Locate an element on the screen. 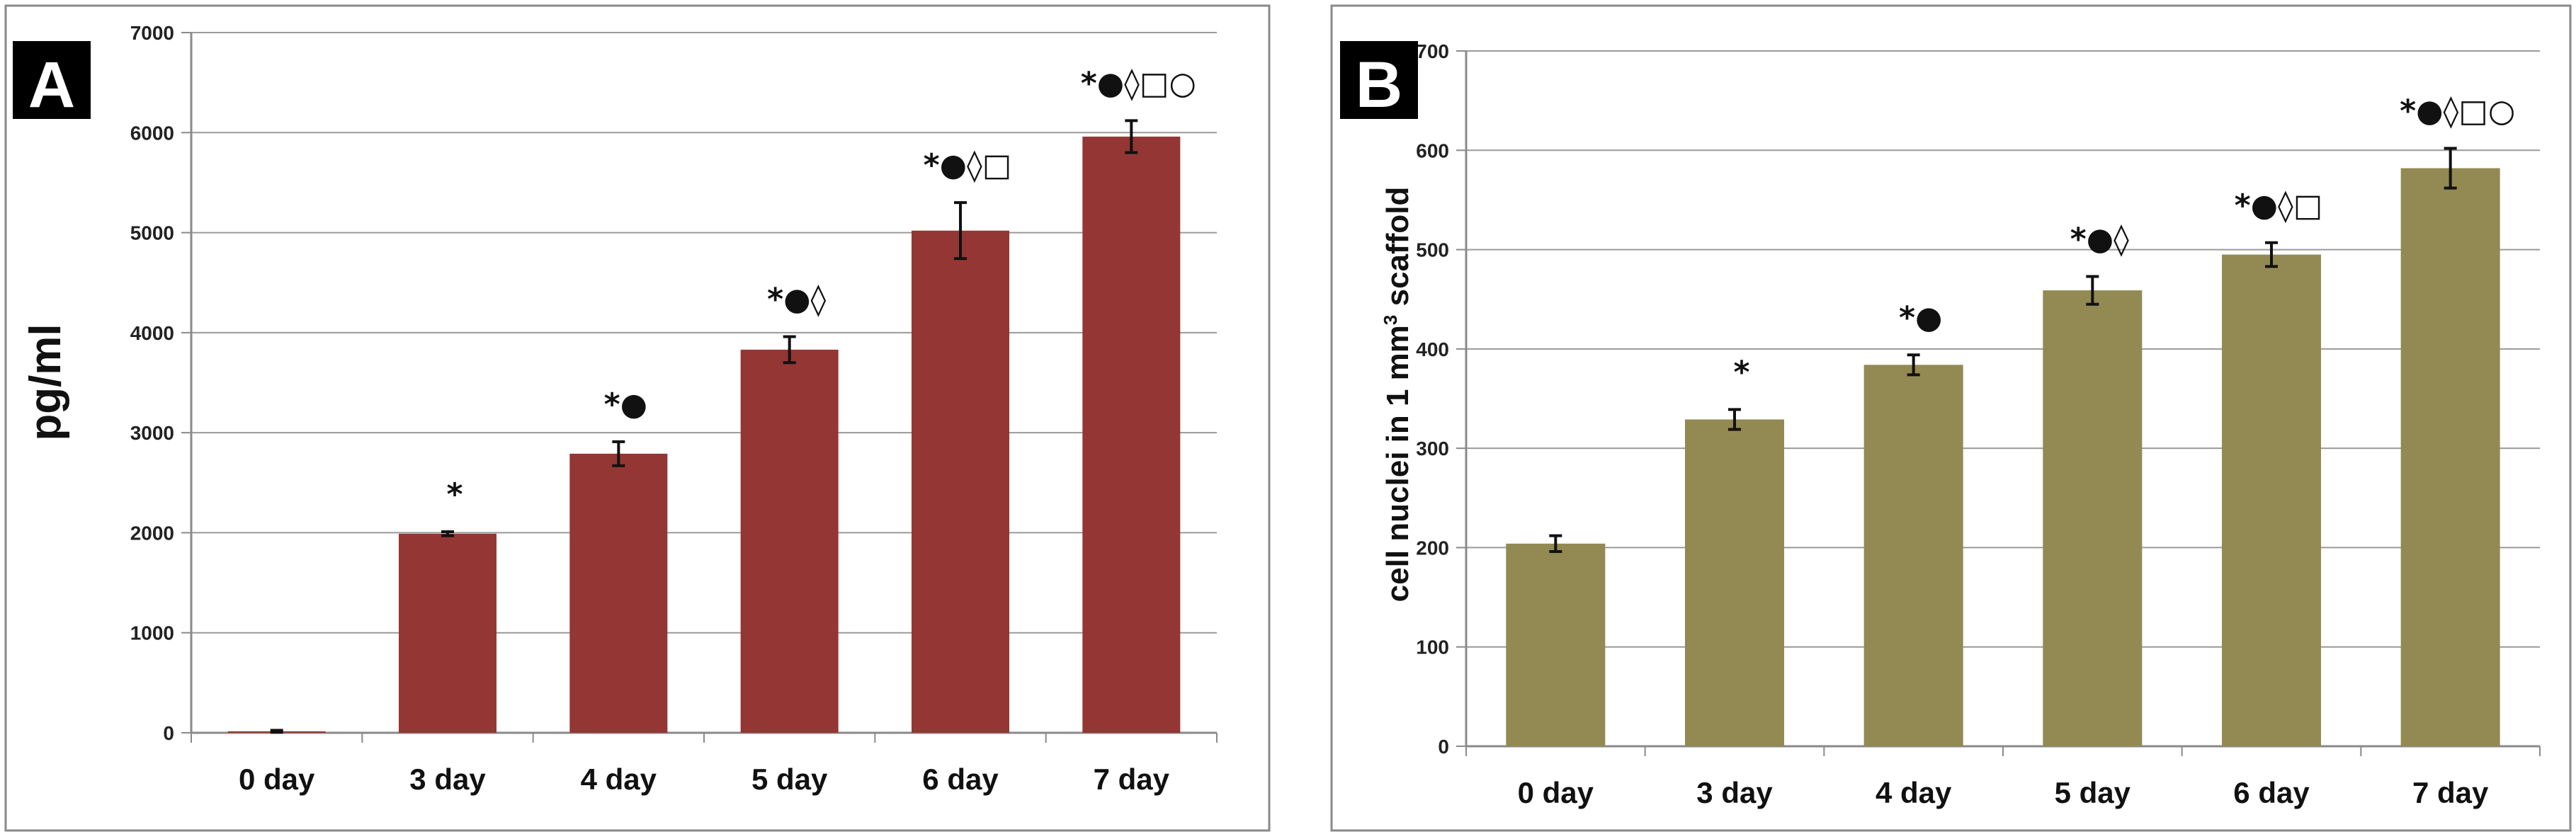 Image resolution: width=2576 pixels, height=839 pixels. y-tick-label: 7000 is located at coordinates (152, 33).